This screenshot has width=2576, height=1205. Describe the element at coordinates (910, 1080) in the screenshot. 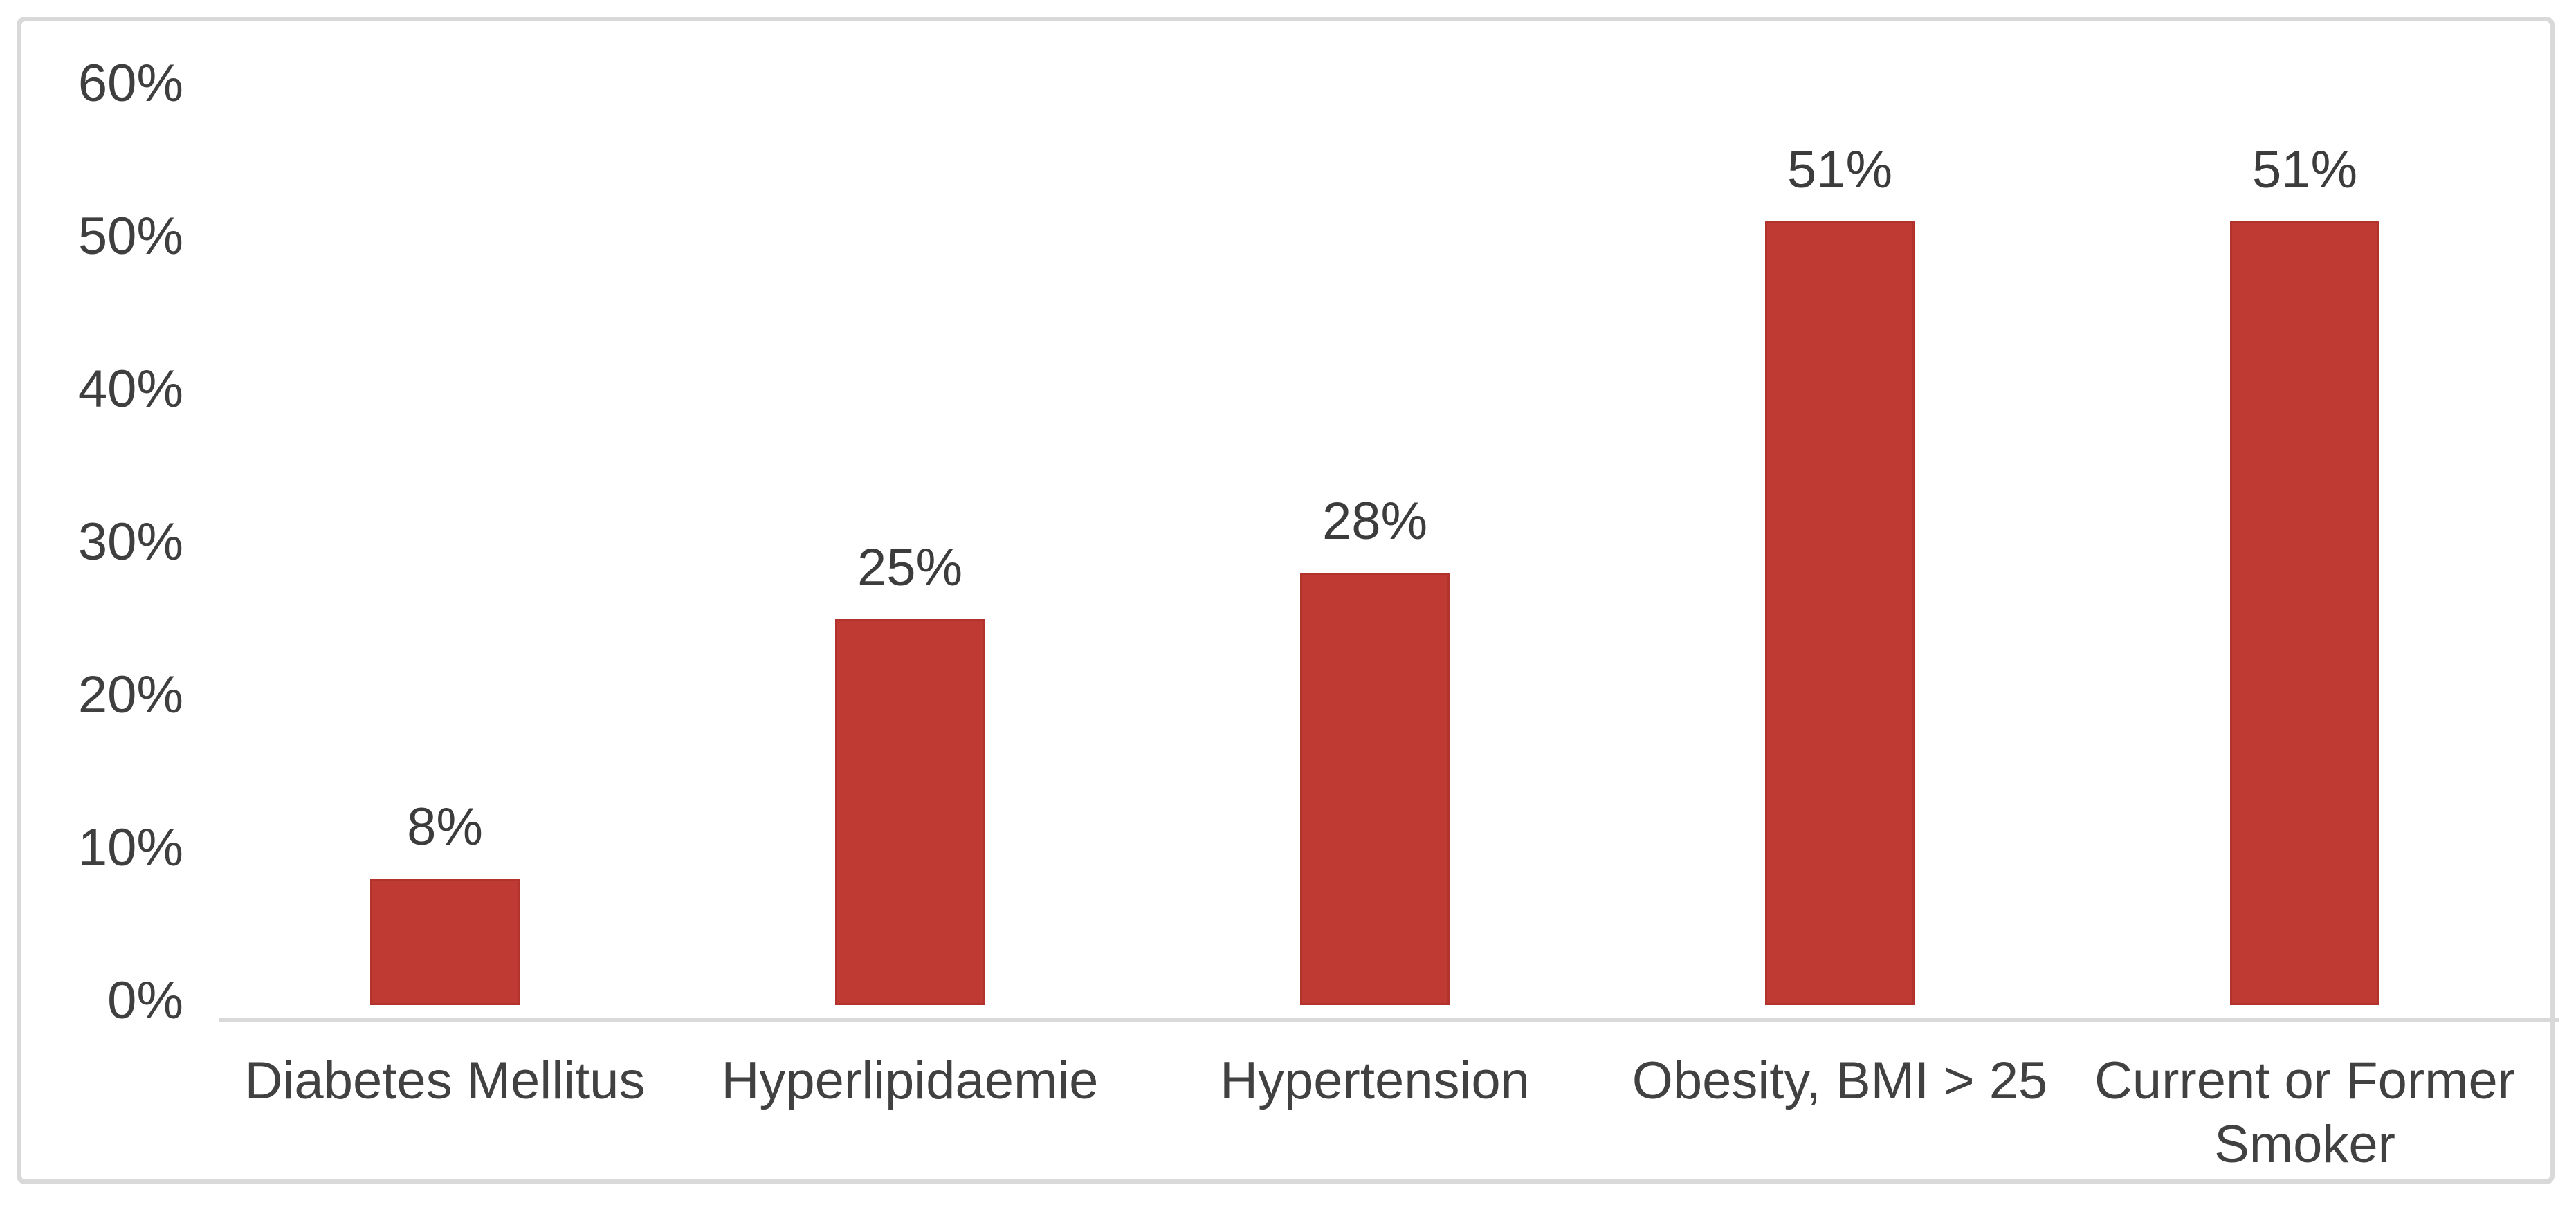

I see `x-axis-category-label: Hyperlipidaemie` at that location.